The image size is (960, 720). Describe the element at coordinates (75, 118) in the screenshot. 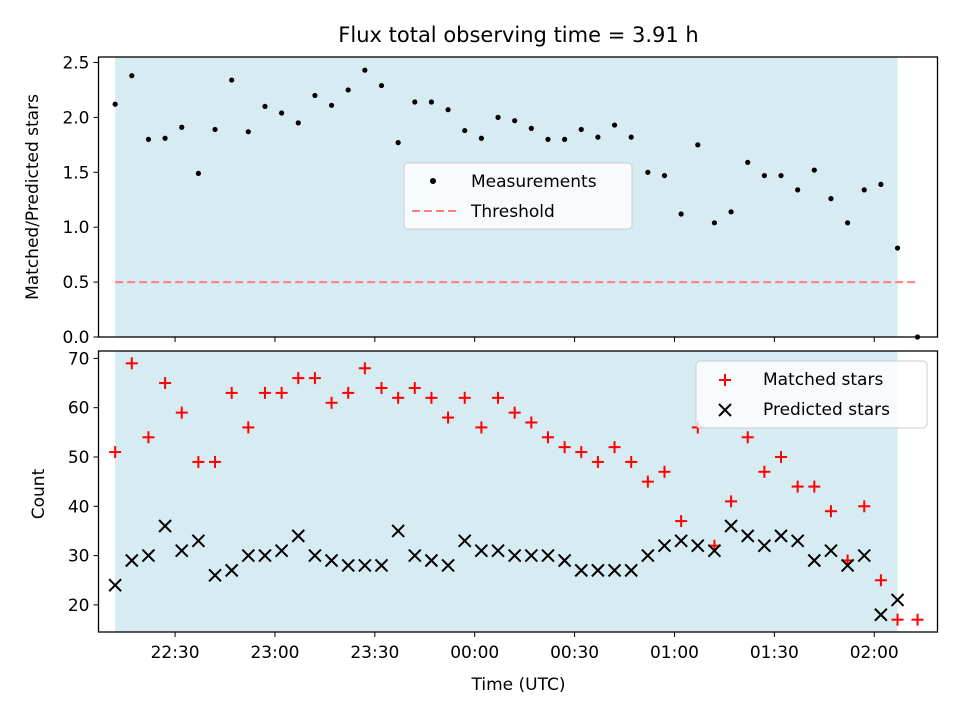

I see `top-y-tick-label: 2.0` at that location.